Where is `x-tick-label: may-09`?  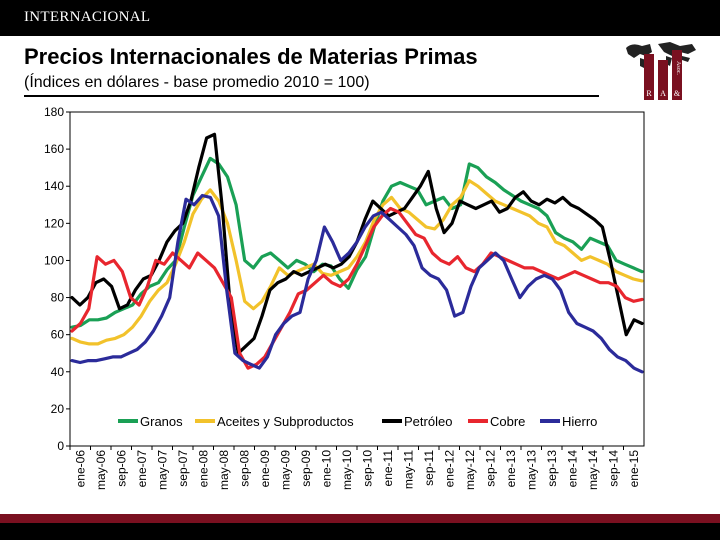
x-tick-label: may-09 is located at coordinates (285, 470).